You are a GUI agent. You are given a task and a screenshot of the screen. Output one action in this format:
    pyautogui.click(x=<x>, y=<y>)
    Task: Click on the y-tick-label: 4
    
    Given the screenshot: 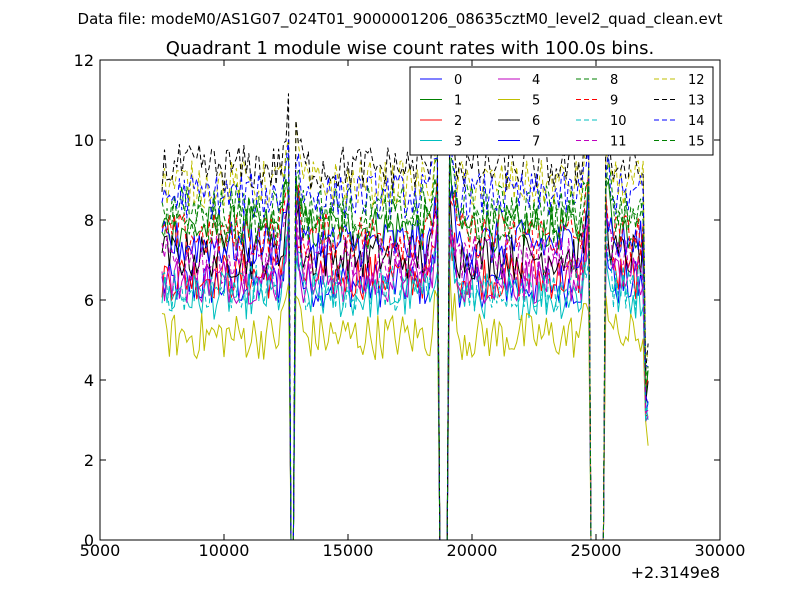 What is the action you would take?
    pyautogui.click(x=89, y=380)
    